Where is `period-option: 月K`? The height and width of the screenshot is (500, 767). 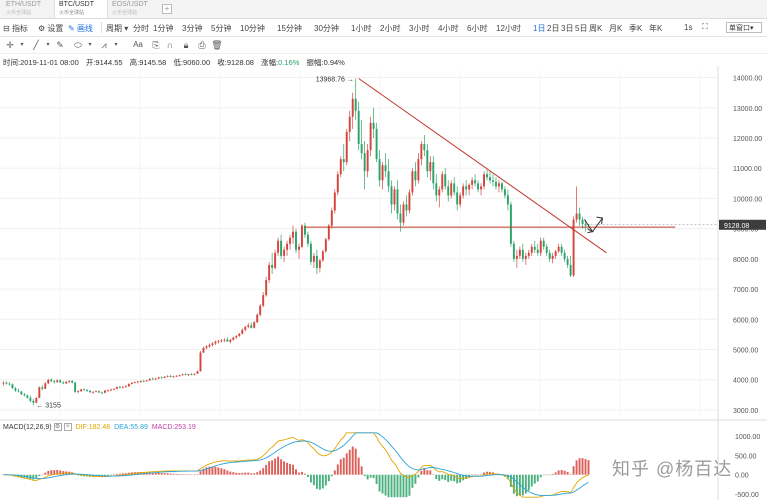 period-option: 月K is located at coordinates (616, 28).